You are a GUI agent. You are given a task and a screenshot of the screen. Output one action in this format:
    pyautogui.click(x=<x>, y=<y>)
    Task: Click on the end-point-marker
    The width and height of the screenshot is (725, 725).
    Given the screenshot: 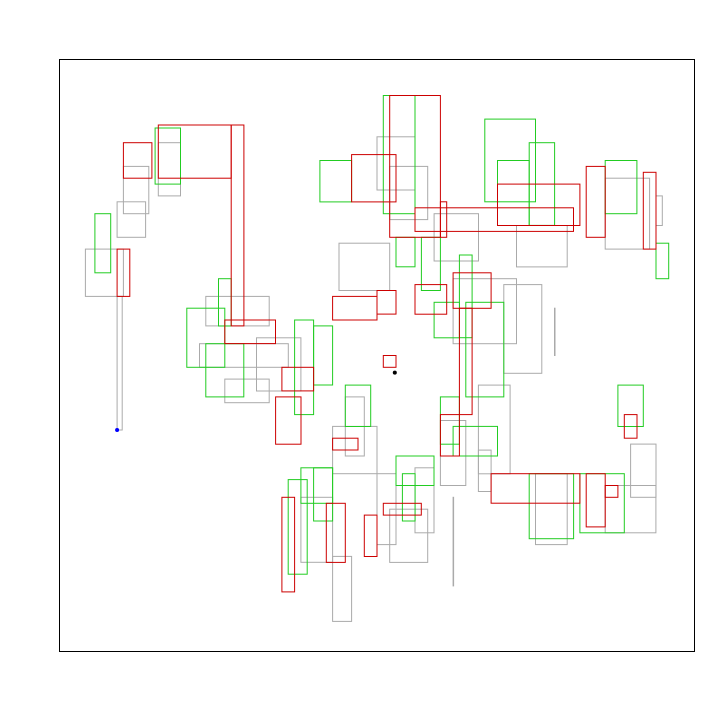 What is the action you would take?
    pyautogui.click(x=394, y=372)
    